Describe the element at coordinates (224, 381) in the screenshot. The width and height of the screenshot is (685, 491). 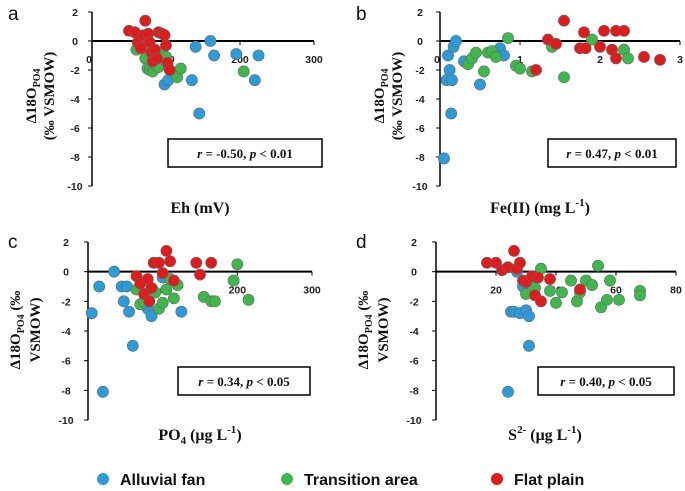
I see `stat-value-c: = 0.34,` at that location.